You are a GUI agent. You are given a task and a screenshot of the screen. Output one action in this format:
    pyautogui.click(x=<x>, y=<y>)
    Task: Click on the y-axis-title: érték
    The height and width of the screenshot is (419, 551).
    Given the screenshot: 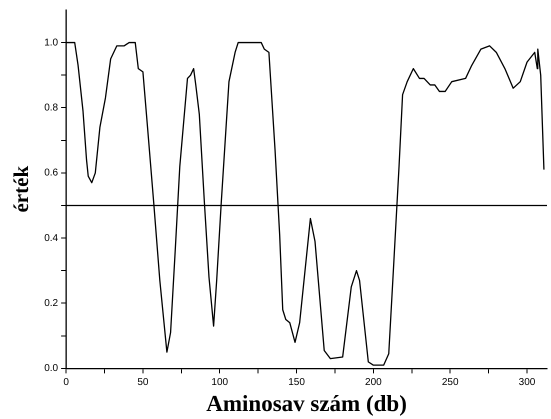 What is the action you would take?
    pyautogui.click(x=21, y=189)
    